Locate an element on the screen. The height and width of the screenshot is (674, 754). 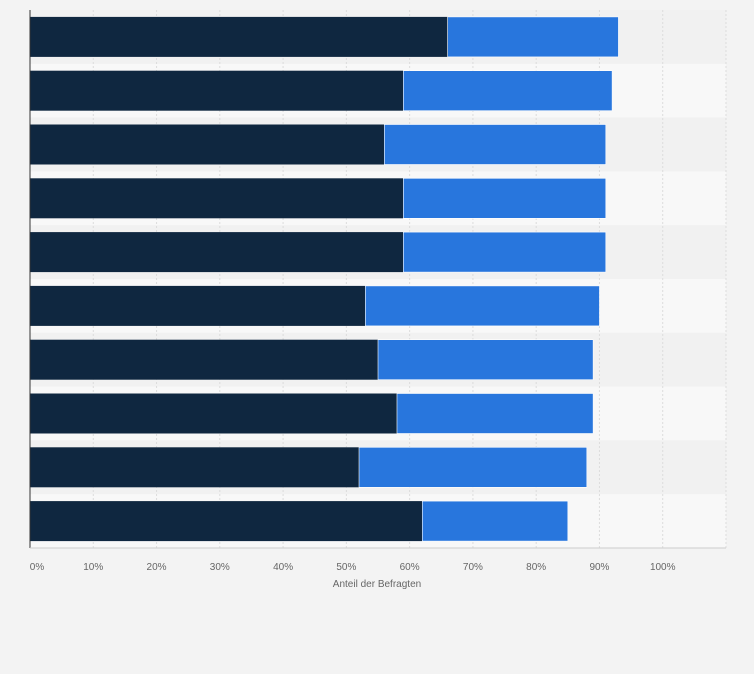
x-tick-label: 30% is located at coordinates (220, 567).